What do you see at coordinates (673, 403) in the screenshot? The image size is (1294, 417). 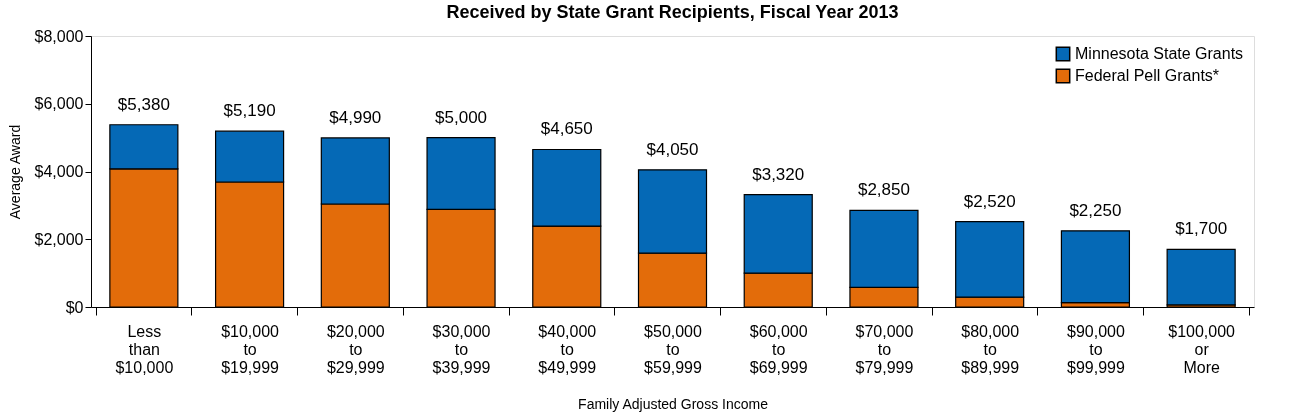 I see `x-axis-title: Family Adjusted Gross Income` at bounding box center [673, 403].